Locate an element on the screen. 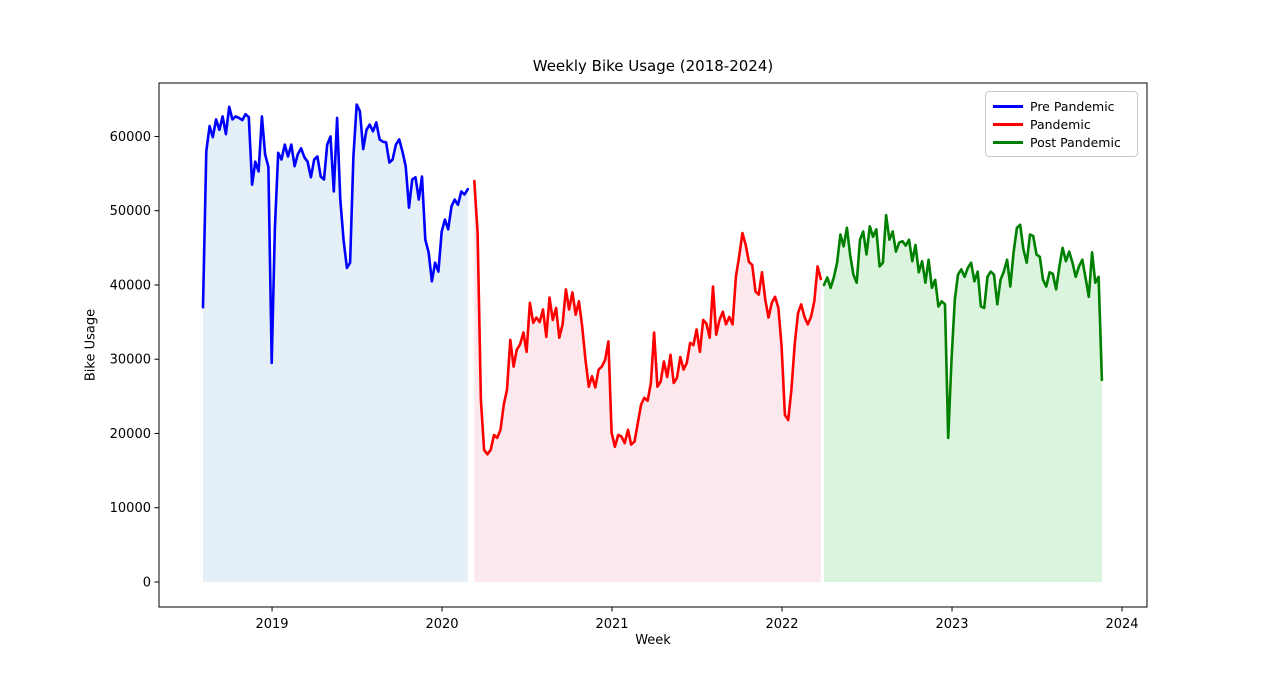 Image resolution: width=1273 pixels, height=681 pixels. series-fill-post-pandemic is located at coordinates (963, 398).